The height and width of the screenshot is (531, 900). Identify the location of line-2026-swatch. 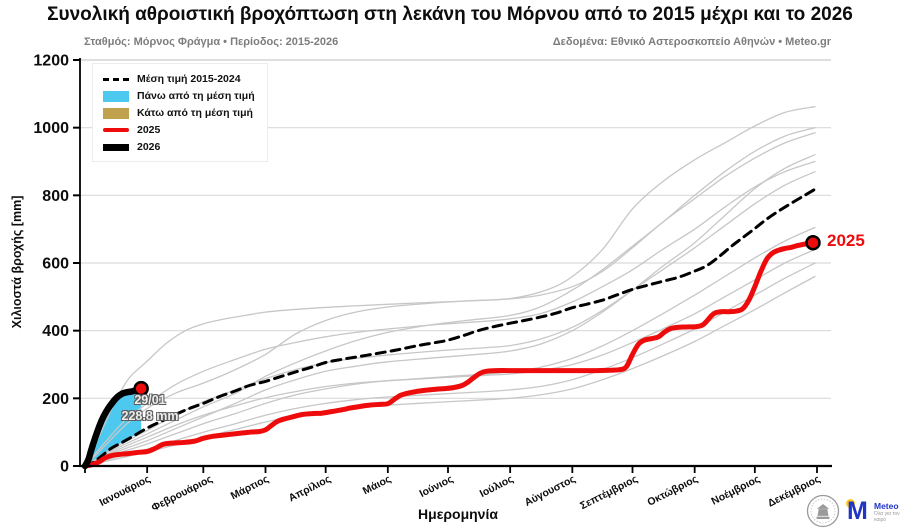
(116, 147).